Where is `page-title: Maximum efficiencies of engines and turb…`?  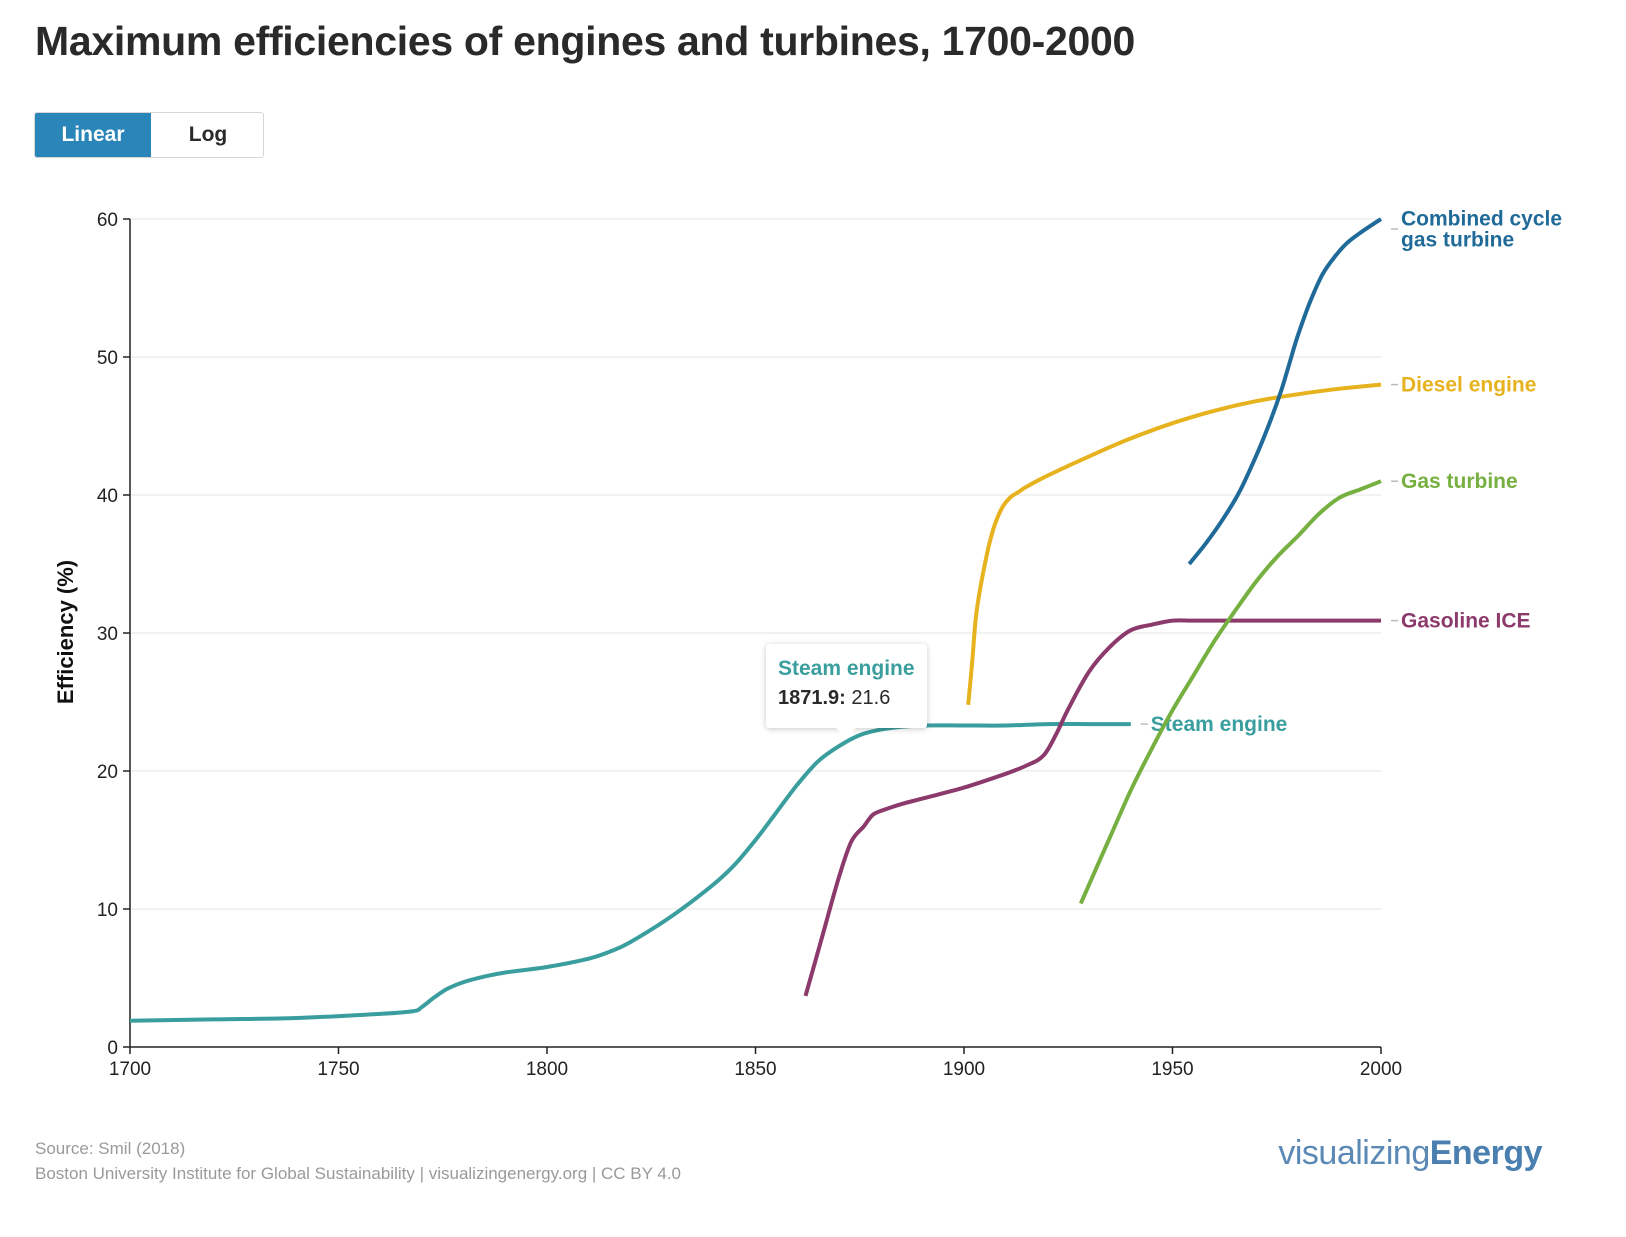
page-title: Maximum efficiencies of engines and turb… is located at coordinates (585, 41).